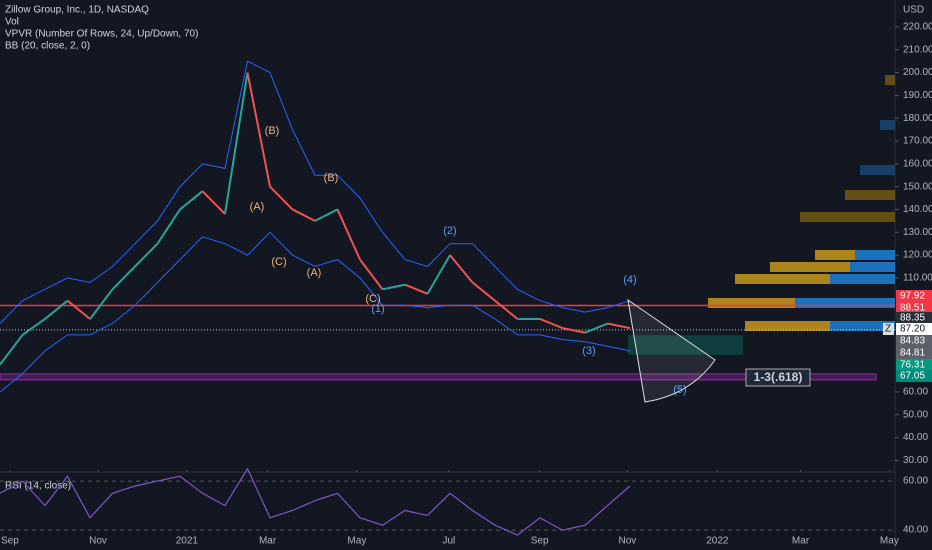  Describe the element at coordinates (917, 209) in the screenshot. I see `y-tick-label: 140.00` at that location.